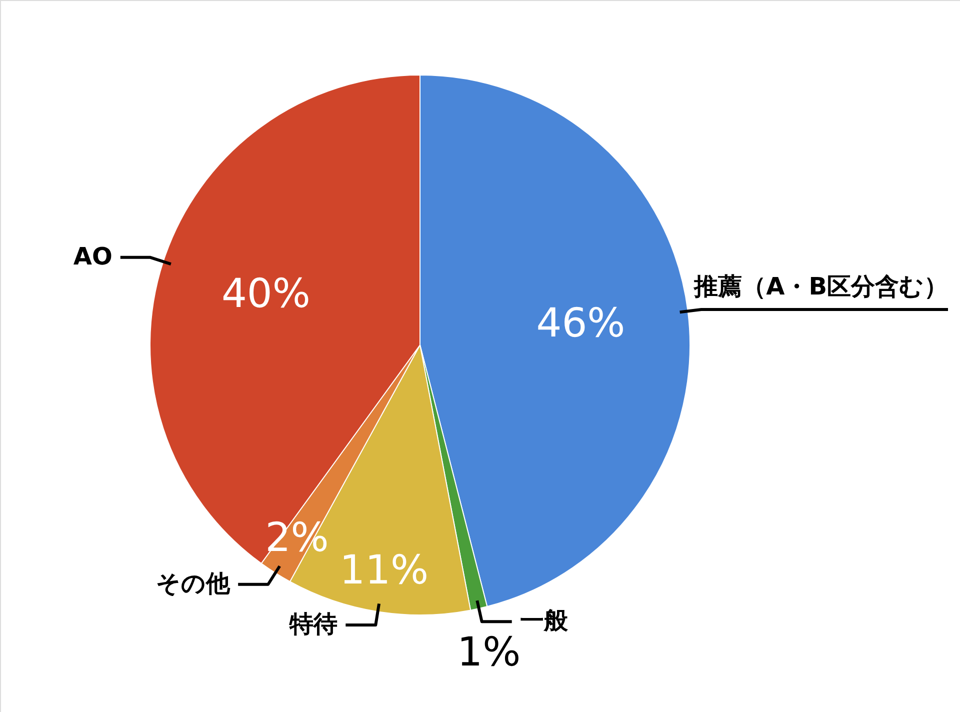 This screenshot has height=712, width=960. I want to click on data-label: 46%, so click(581, 323).